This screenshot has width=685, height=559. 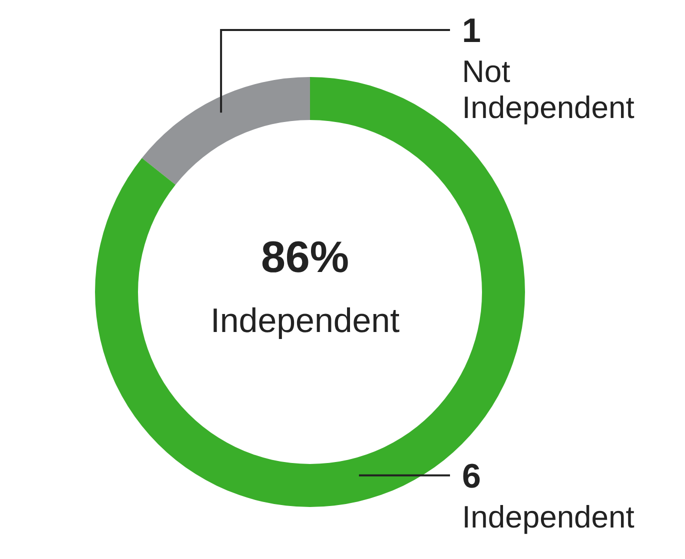 What do you see at coordinates (471, 31) in the screenshot?
I see `data-label: 1` at bounding box center [471, 31].